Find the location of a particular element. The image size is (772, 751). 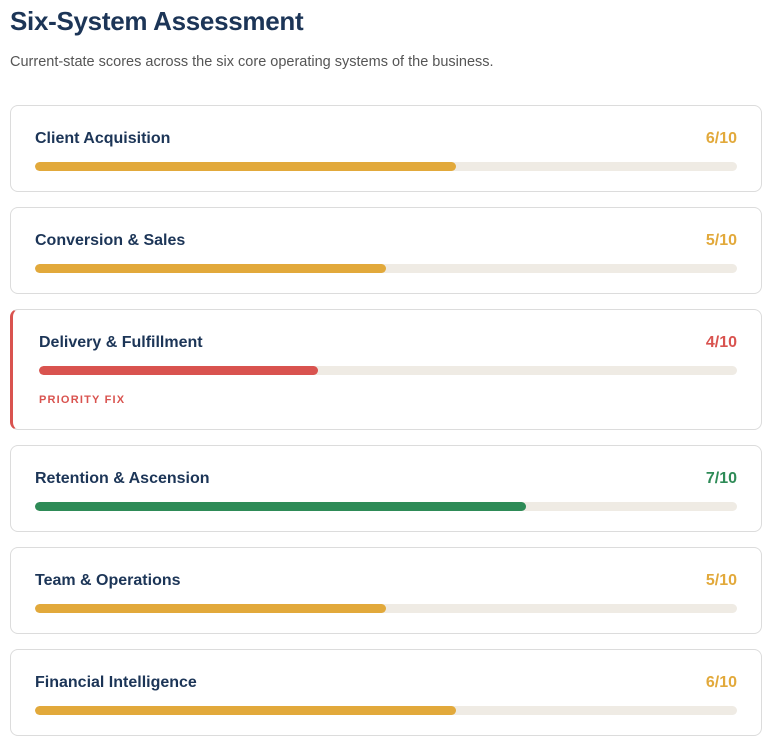

system-card-header: Financial Intelligence 6/10 is located at coordinates (386, 683).